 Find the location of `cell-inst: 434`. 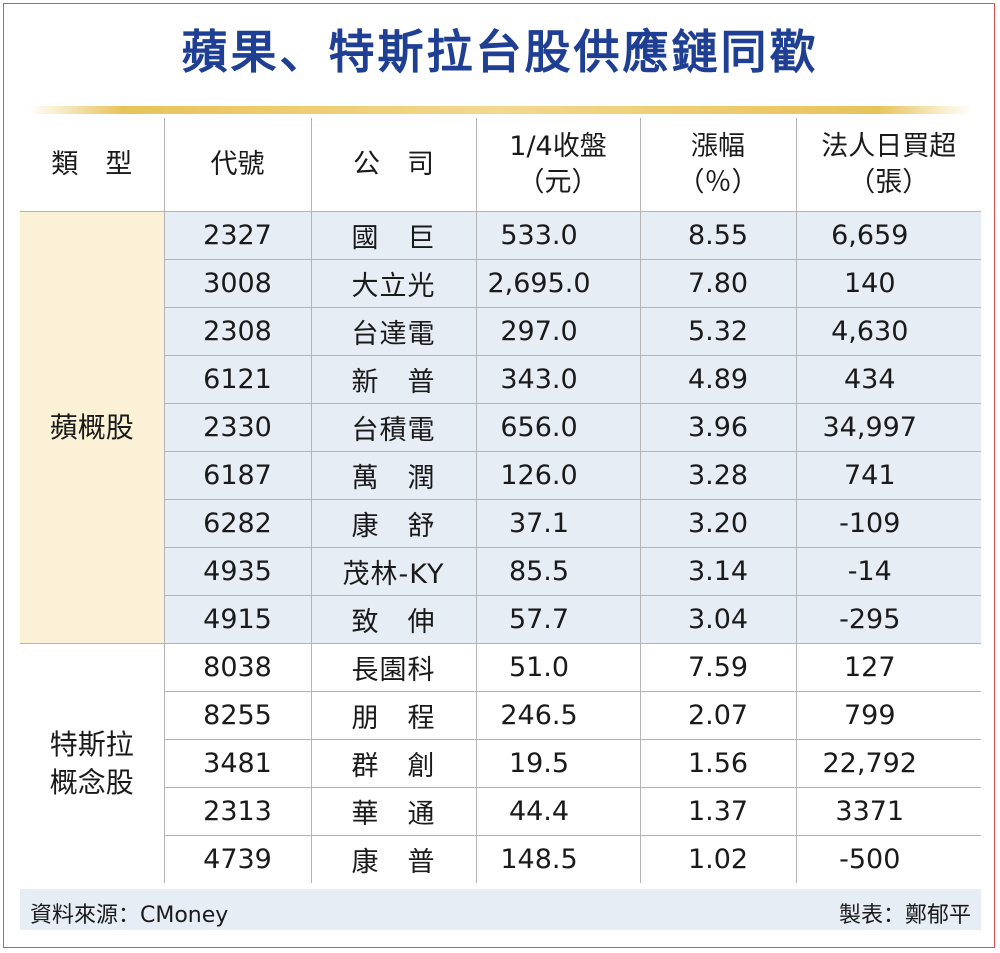

cell-inst: 434 is located at coordinates (888, 379).